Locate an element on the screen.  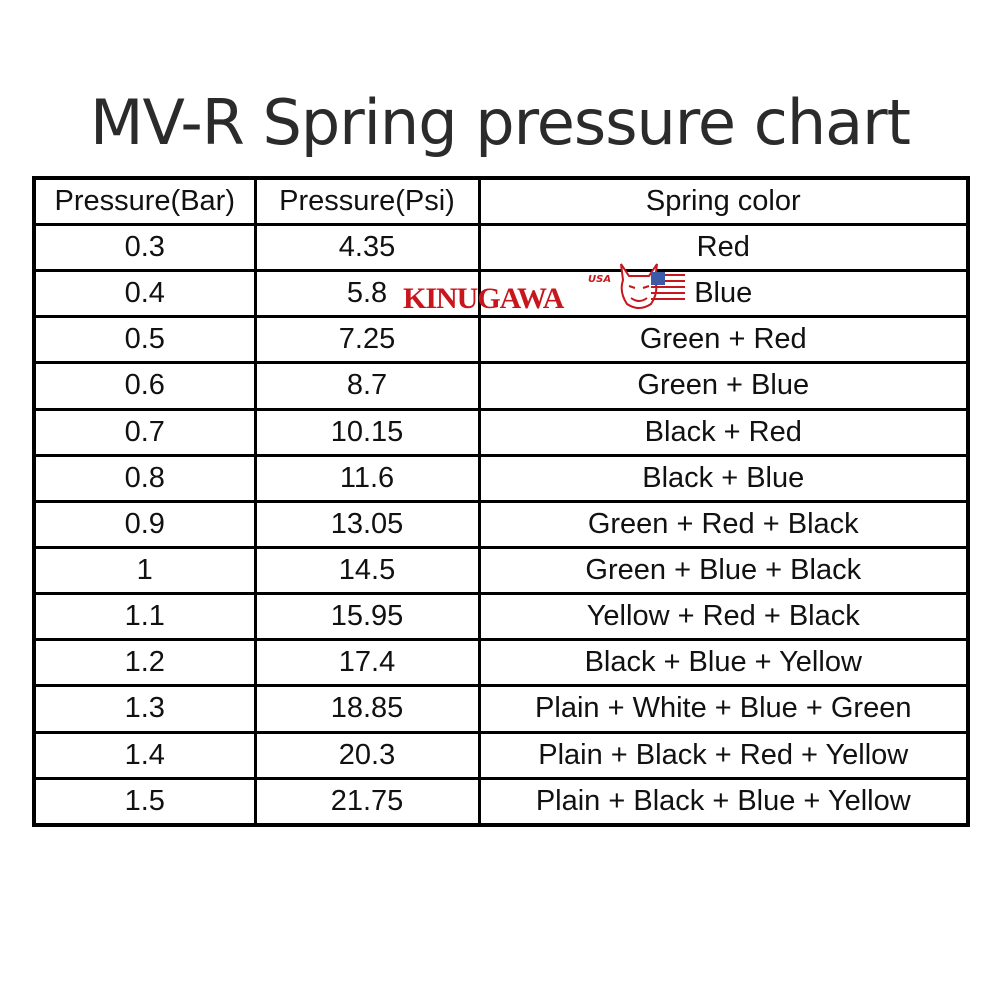
cell-psi: 17.4 is located at coordinates (367, 663).